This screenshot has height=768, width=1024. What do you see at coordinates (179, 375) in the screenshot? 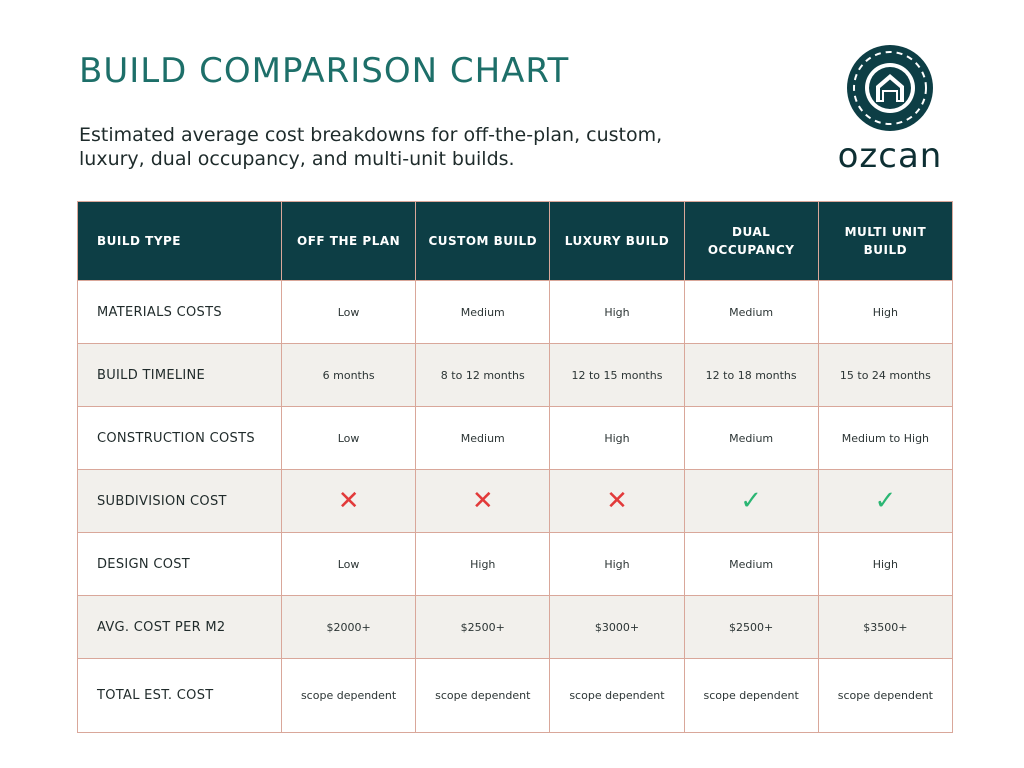
I see `row-label: BUILD TIMELINE` at bounding box center [179, 375].